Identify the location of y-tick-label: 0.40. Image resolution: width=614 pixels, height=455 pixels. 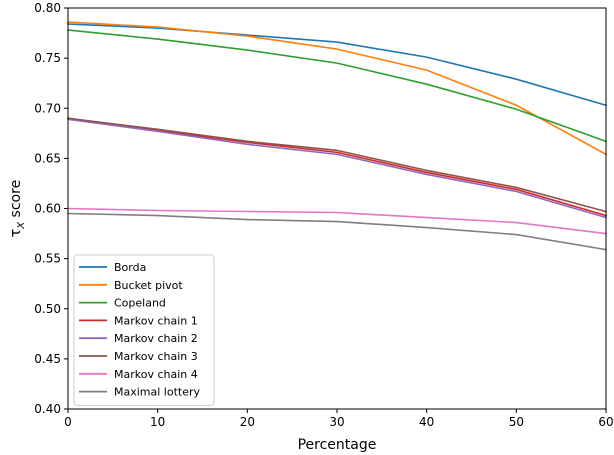
(47, 409).